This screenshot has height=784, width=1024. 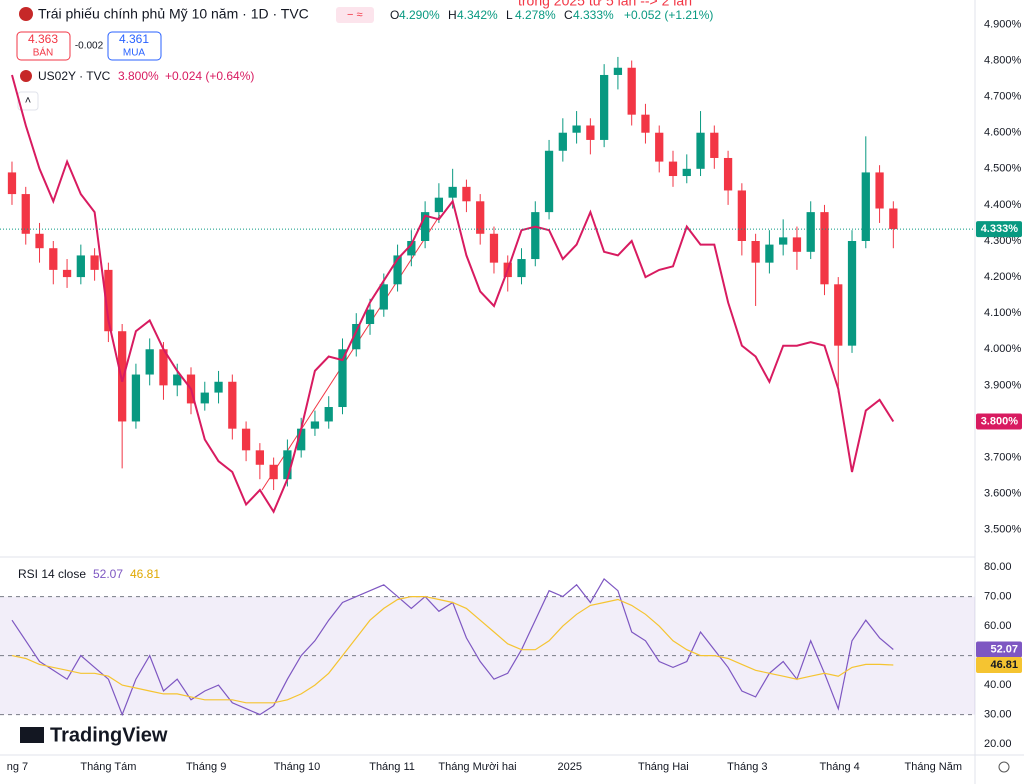 What do you see at coordinates (394, 15) in the screenshot?
I see `ohlc-key: O` at bounding box center [394, 15].